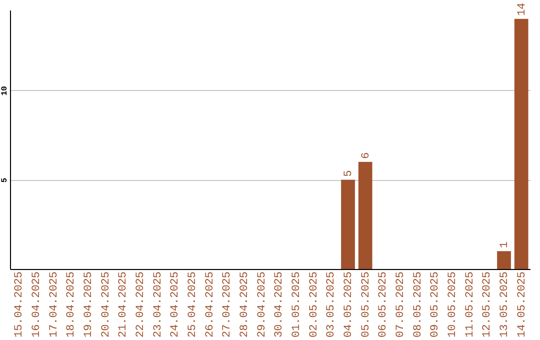 The width and height of the screenshot is (540, 340). What do you see at coordinates (280, 305) in the screenshot?
I see `x-tick-label: 30.04.2025` at bounding box center [280, 305].